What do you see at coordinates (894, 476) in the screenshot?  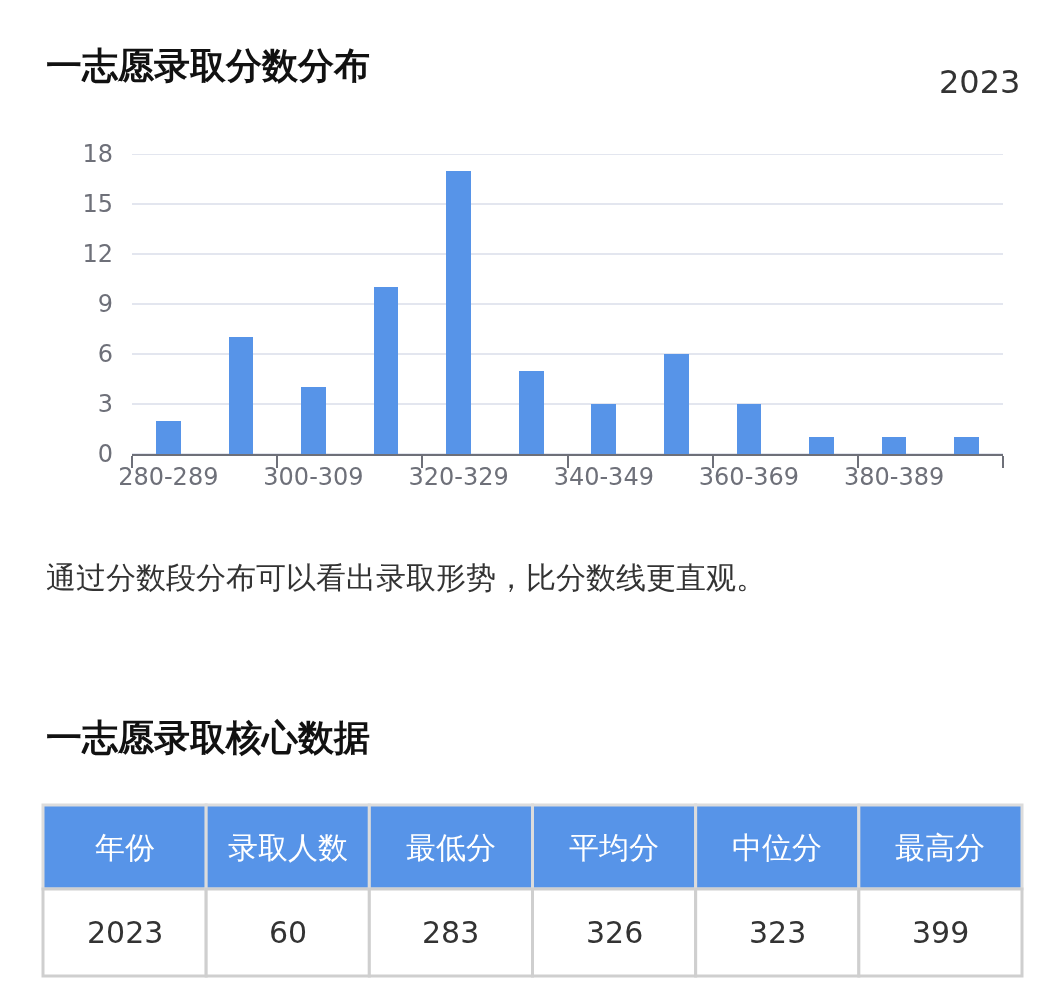 I see `x-tick-label: 380-389` at bounding box center [894, 476].